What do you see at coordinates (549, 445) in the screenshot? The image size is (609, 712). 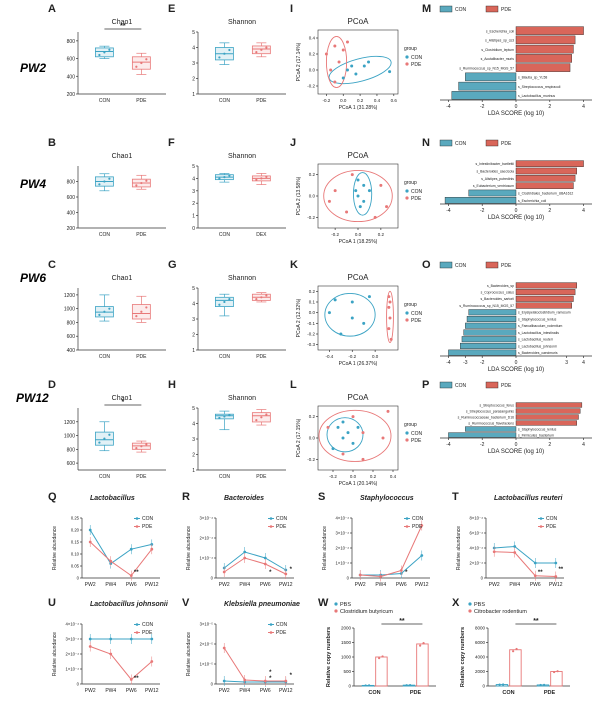 I see `x-tick-label: 2` at bounding box center [549, 445].